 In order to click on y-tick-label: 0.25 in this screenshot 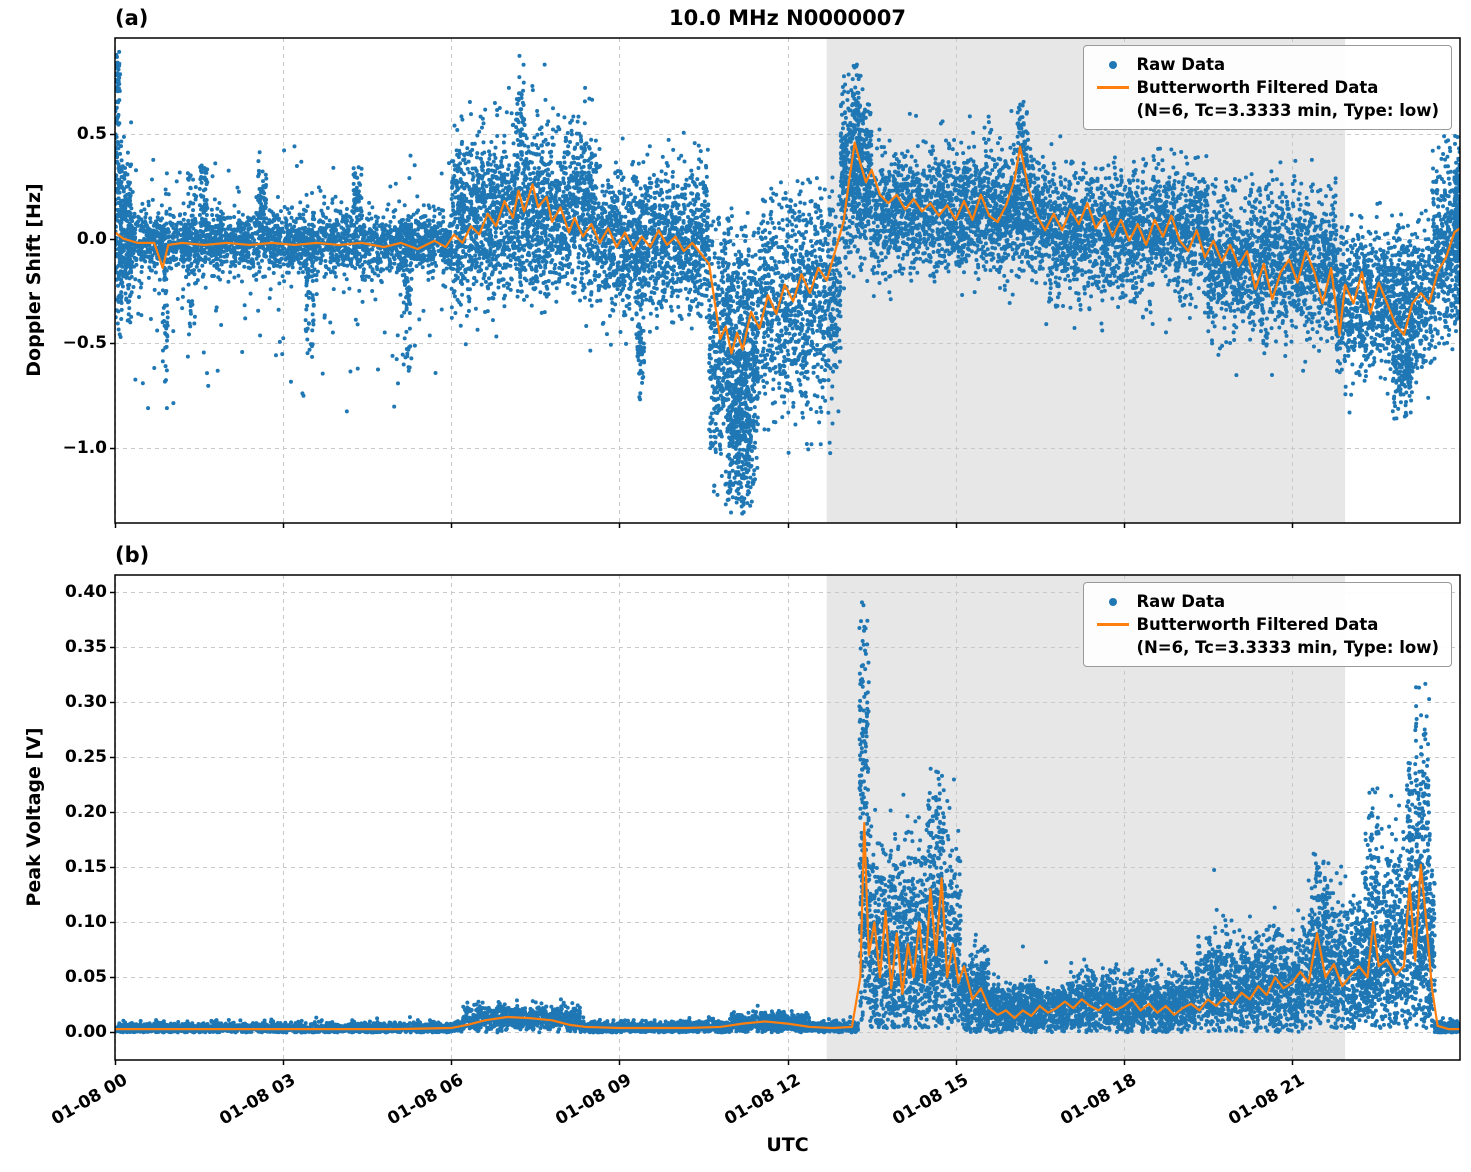, I will do `click(86, 756)`.